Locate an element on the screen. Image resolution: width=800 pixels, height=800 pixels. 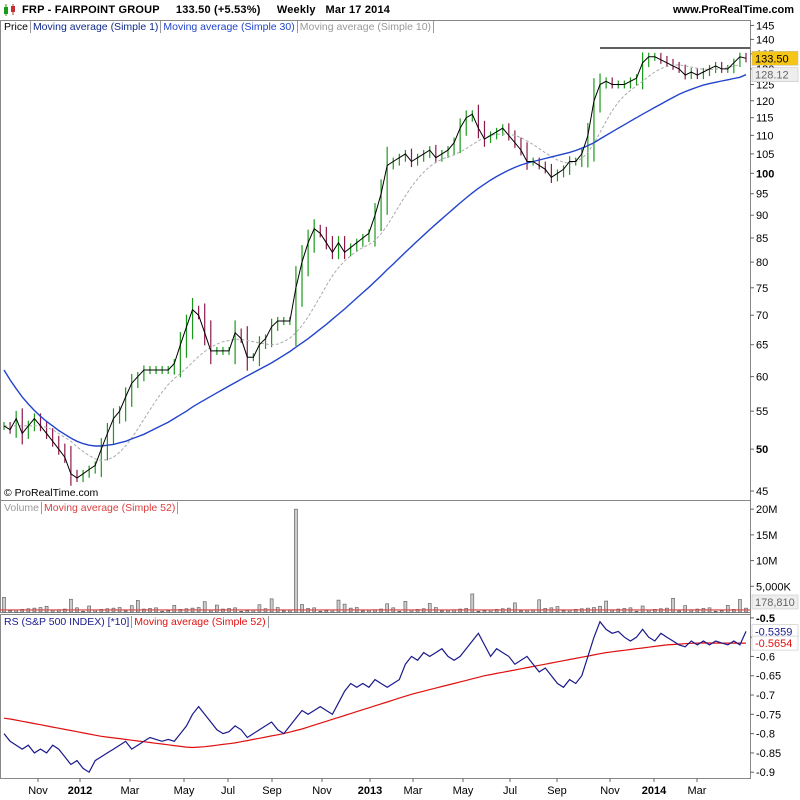
price-tick-label: 70 is located at coordinates (762, 316).